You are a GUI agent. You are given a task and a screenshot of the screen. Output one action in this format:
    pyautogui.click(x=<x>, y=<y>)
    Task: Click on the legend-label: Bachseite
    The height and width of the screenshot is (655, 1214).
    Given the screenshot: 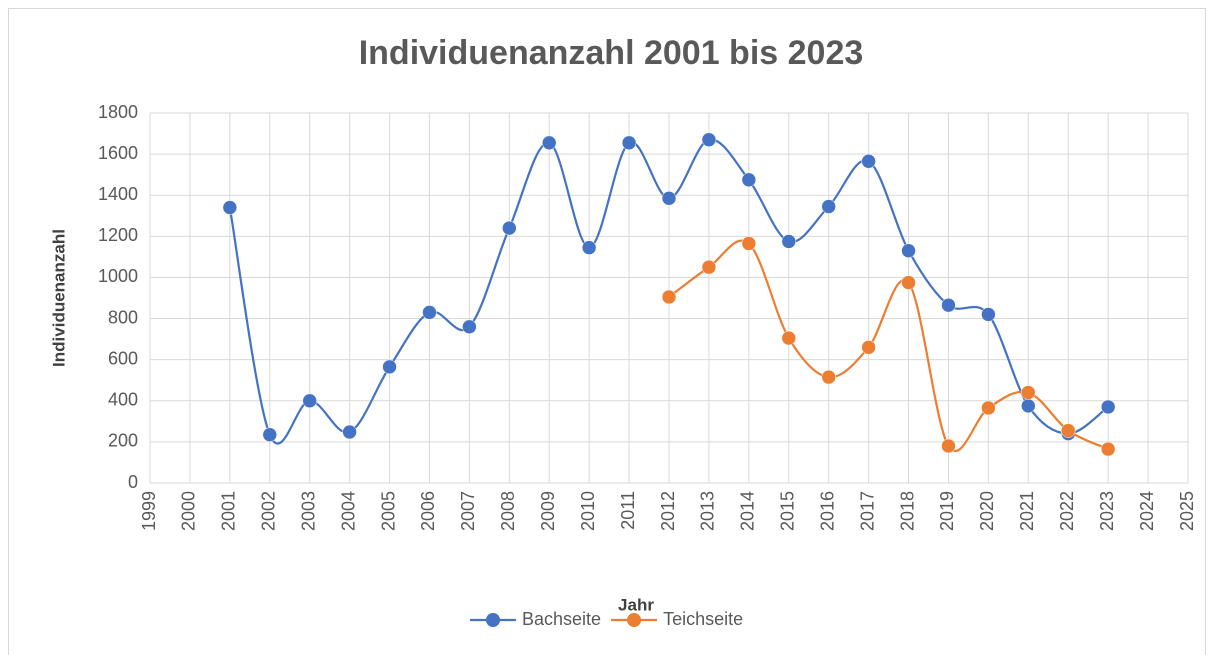 What is the action you would take?
    pyautogui.click(x=561, y=619)
    